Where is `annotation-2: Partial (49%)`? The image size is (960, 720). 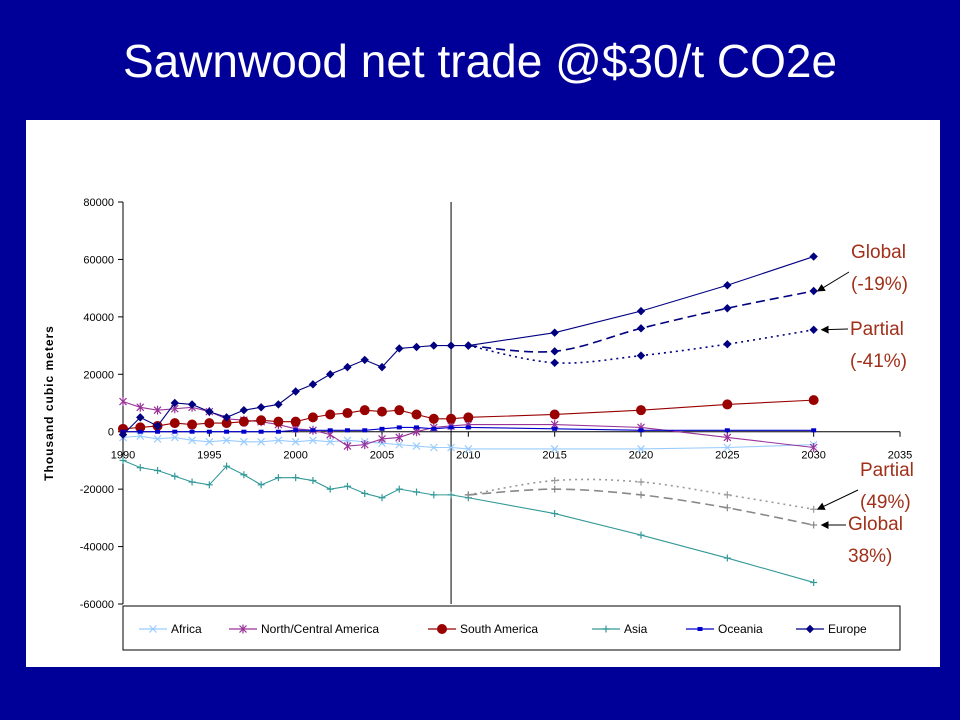 annotation-2: Partial (49%) is located at coordinates (865, 486).